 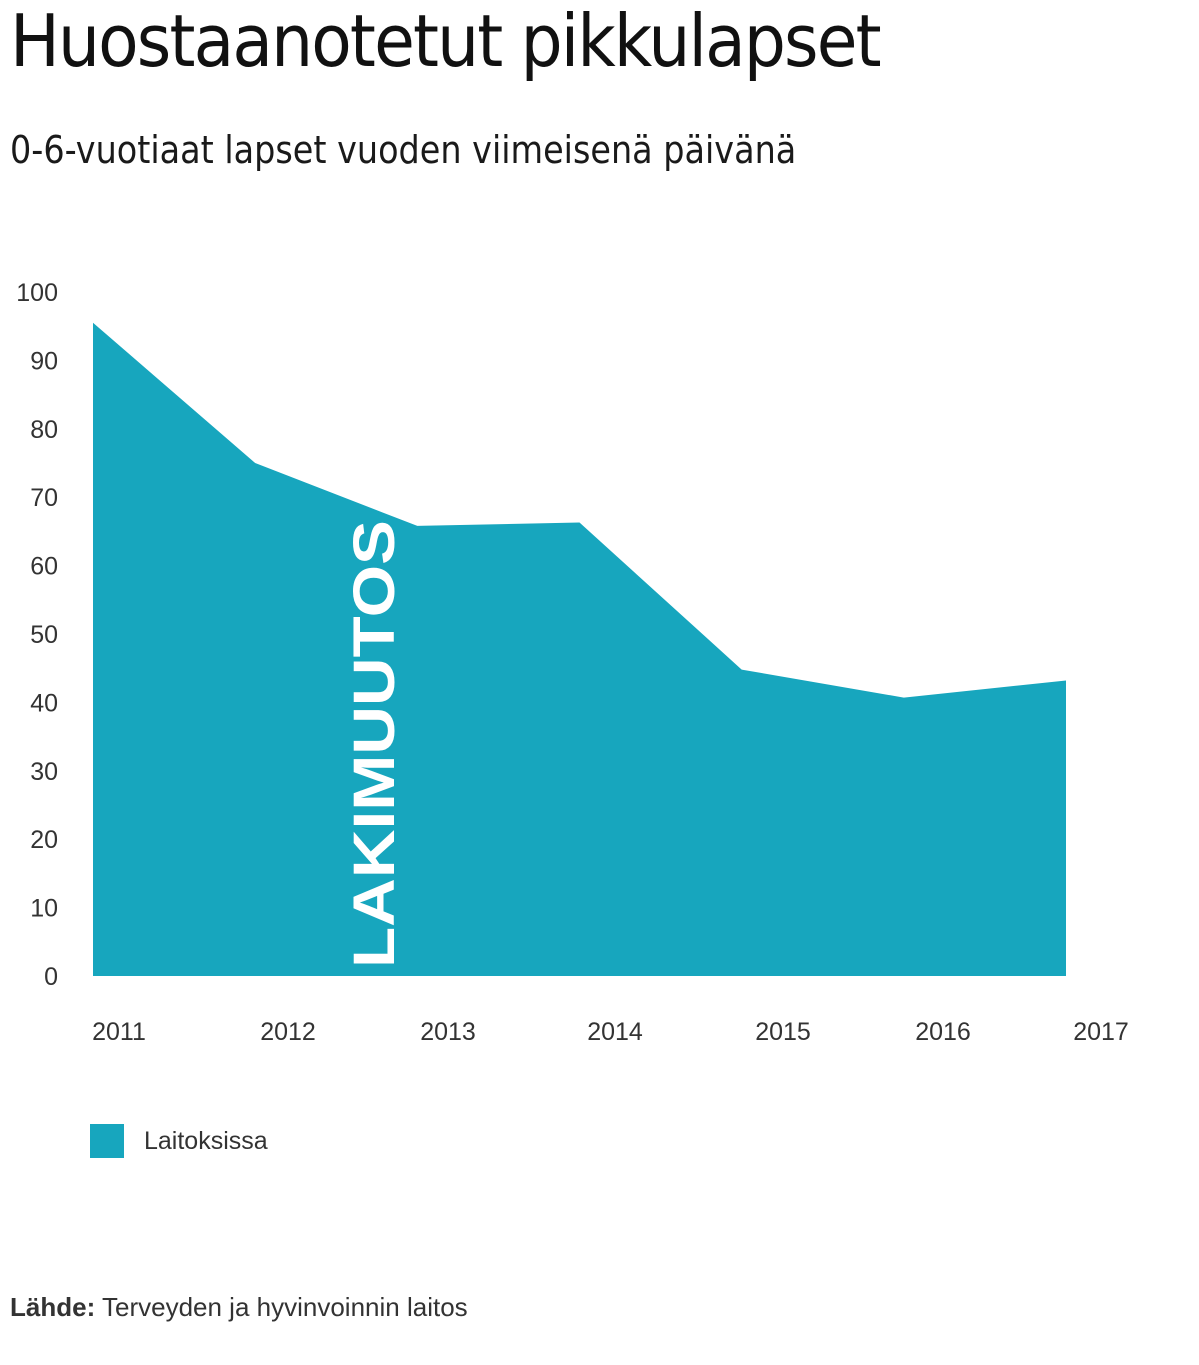 What do you see at coordinates (374, 744) in the screenshot?
I see `annotation-lakimuutos: LAKIMUUTOS` at bounding box center [374, 744].